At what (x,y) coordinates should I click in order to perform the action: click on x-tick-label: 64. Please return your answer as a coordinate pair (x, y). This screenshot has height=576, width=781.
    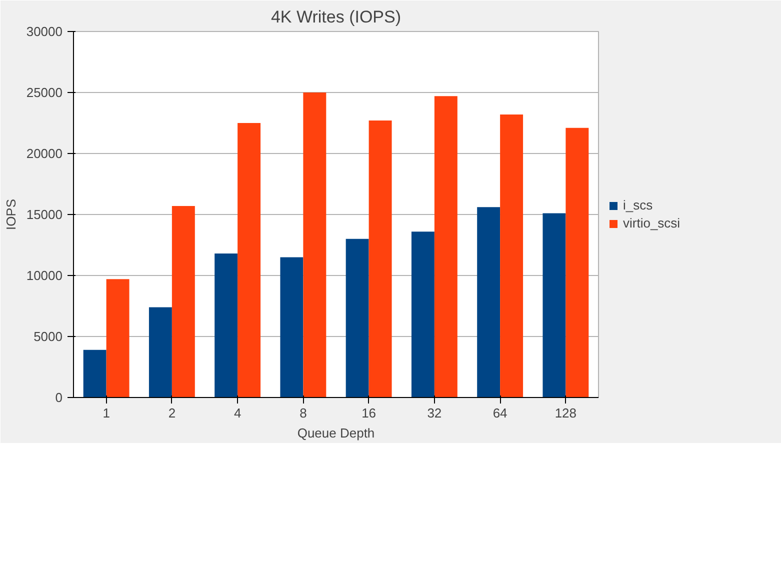
    Looking at the image, I should click on (500, 413).